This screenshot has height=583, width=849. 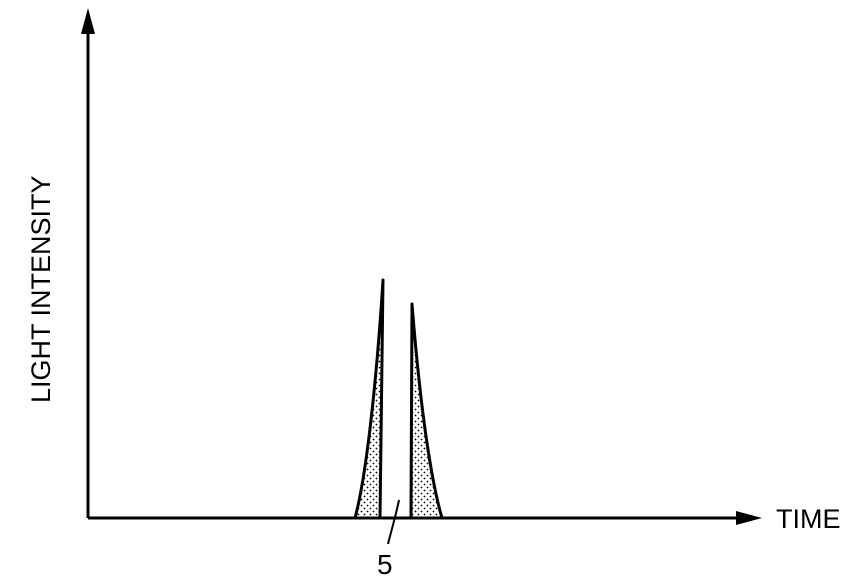 What do you see at coordinates (41, 289) in the screenshot?
I see `y-axis-label: LIGHT INTENSITY` at bounding box center [41, 289].